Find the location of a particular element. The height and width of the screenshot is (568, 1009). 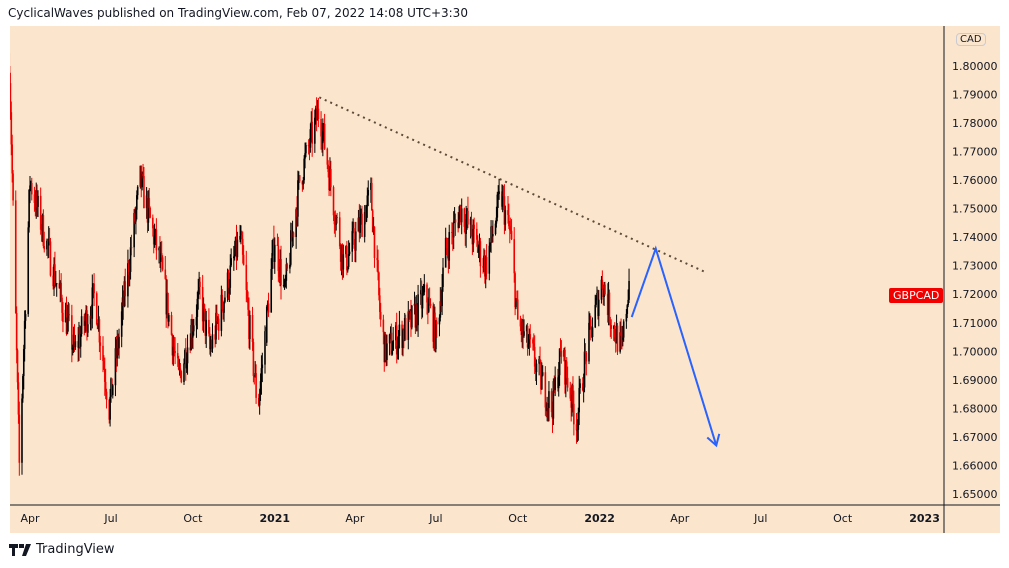

tradingview-logo-icon is located at coordinates (20, 549).